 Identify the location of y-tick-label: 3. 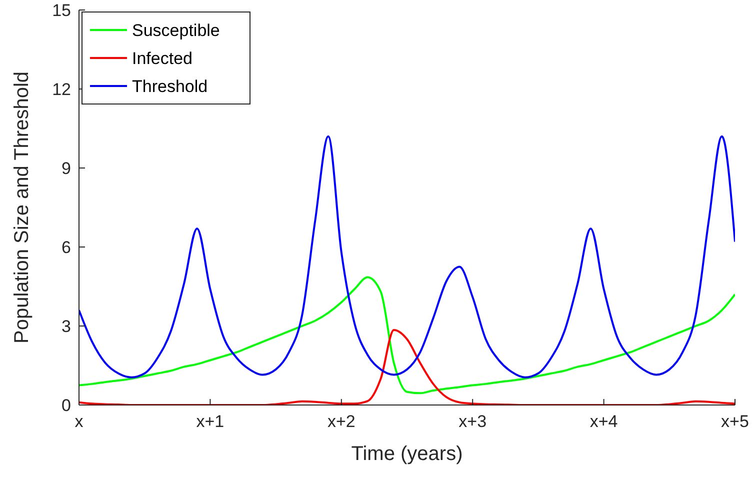
(66, 326).